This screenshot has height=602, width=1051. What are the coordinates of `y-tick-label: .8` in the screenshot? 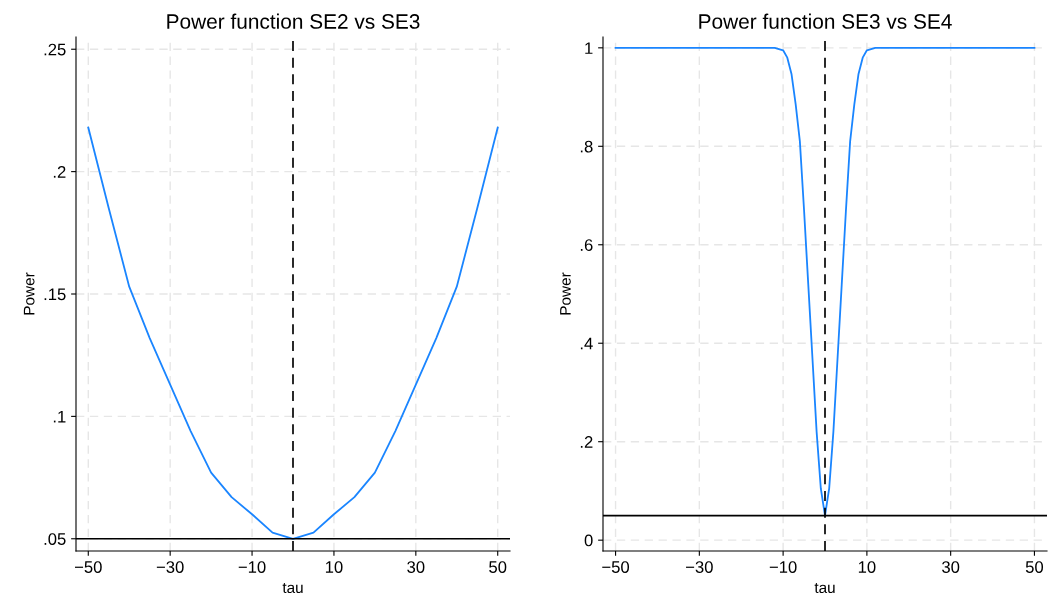 It's located at (586, 146).